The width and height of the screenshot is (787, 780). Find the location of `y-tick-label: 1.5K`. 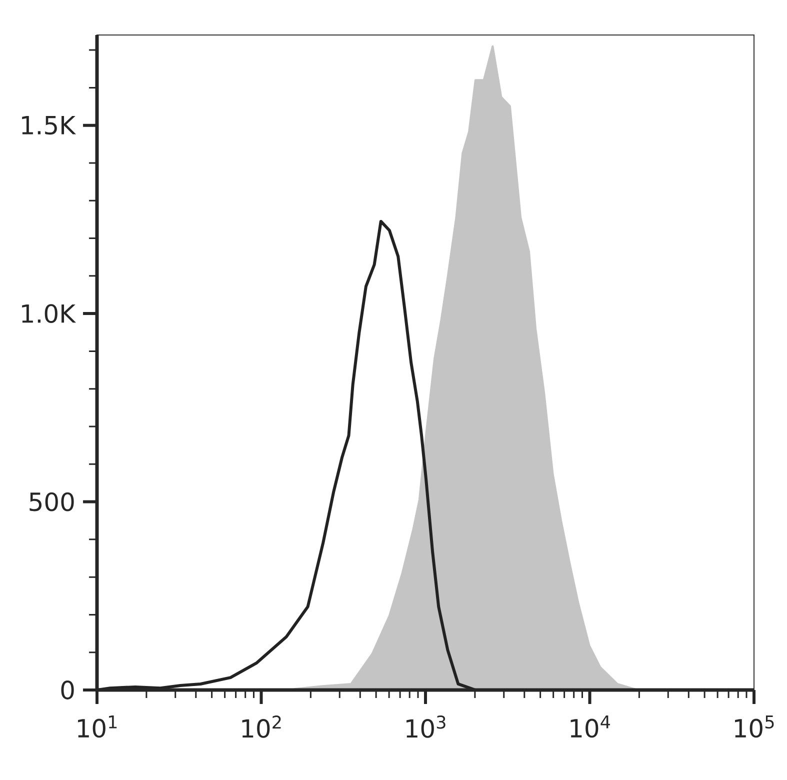

y-tick-label: 1.5K is located at coordinates (49, 125).